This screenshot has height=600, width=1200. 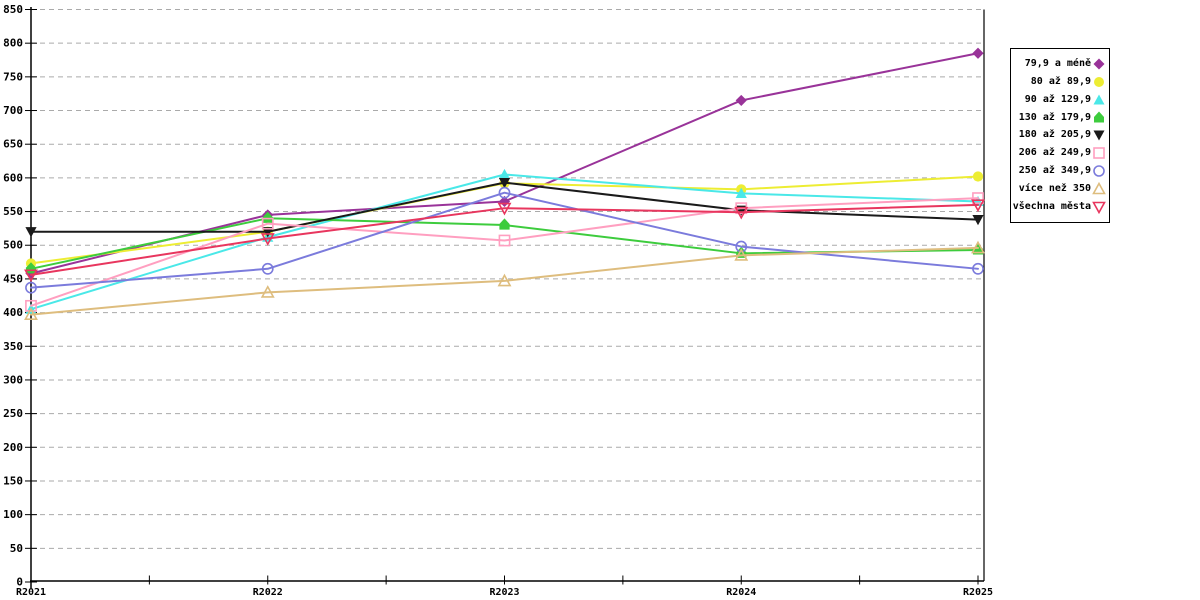 I want to click on legend-item: 79,9 a méně, so click(x=1059, y=64).